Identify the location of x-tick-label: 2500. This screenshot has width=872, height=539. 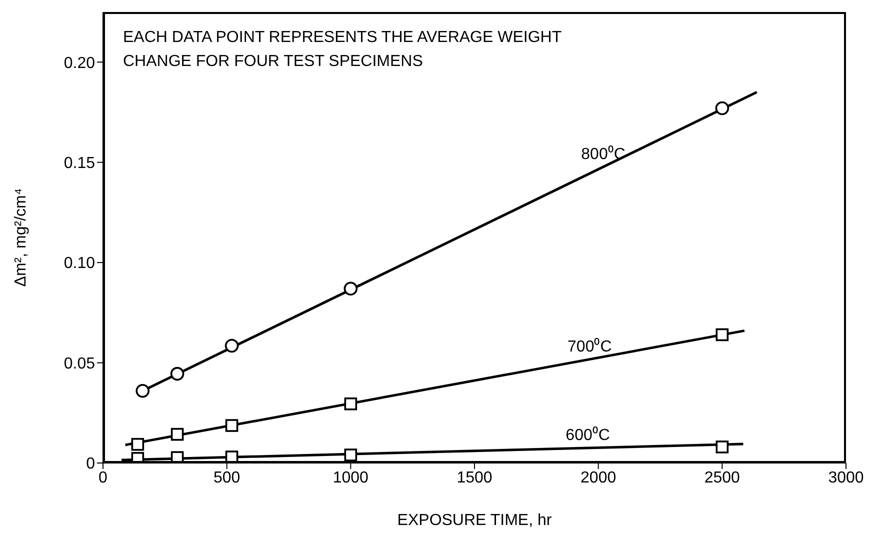
(722, 477).